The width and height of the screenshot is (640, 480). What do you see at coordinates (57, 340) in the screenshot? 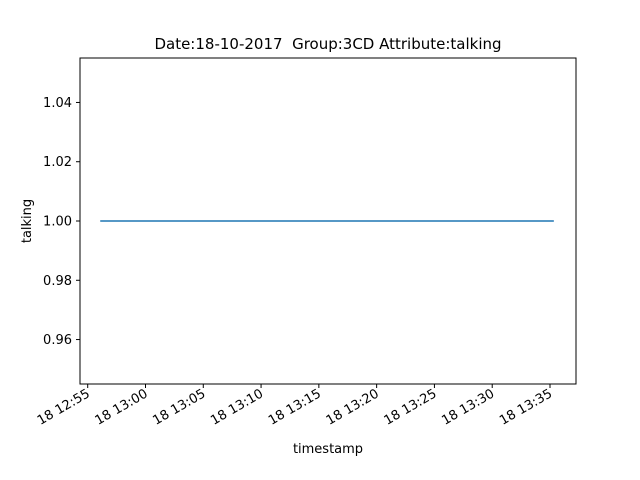
I see `y-tick-label: 0.96` at bounding box center [57, 340].